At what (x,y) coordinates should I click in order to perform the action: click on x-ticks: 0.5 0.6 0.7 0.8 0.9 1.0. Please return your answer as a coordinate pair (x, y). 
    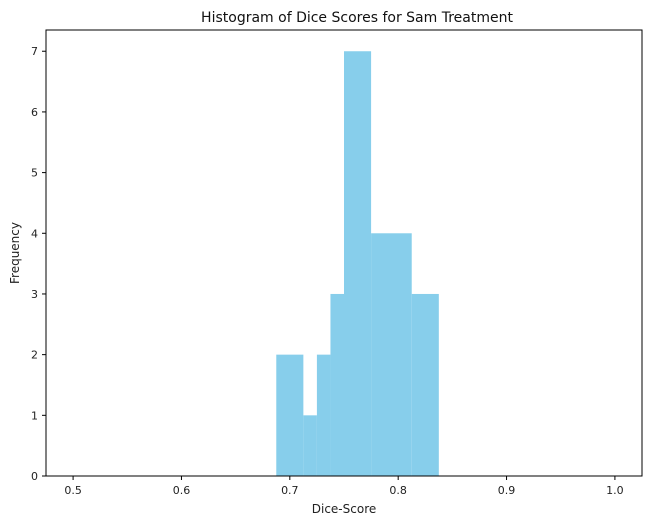
    Looking at the image, I should click on (344, 486).